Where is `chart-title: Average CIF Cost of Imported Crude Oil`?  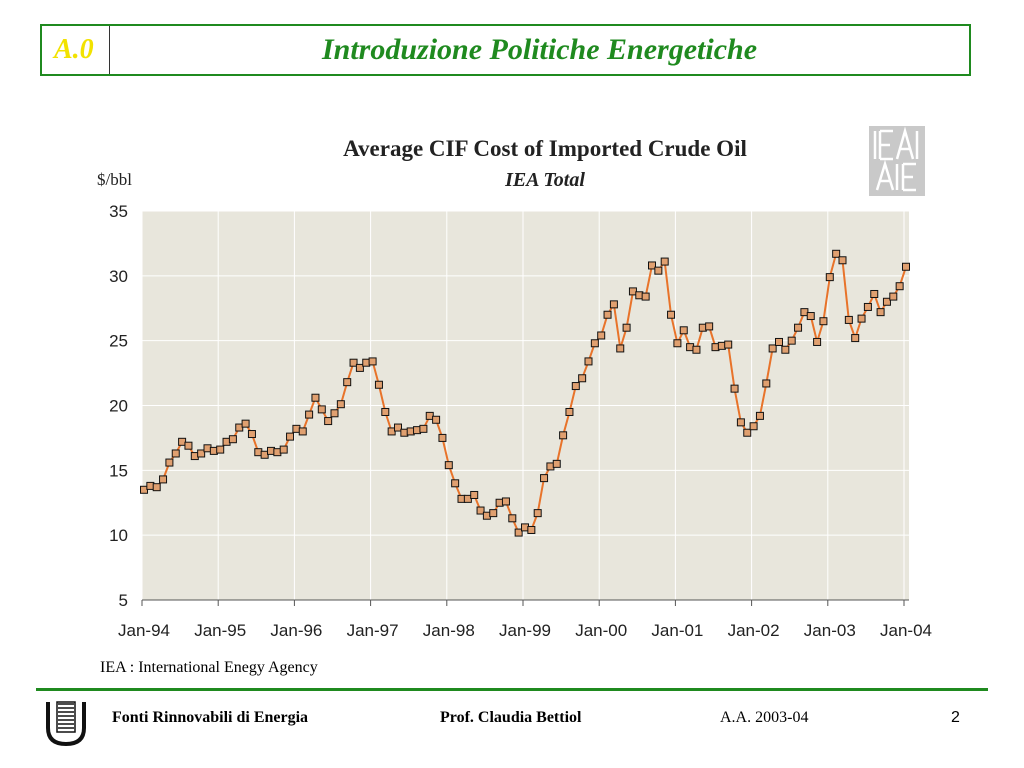
chart-title: Average CIF Cost of Imported Crude Oil is located at coordinates (545, 148).